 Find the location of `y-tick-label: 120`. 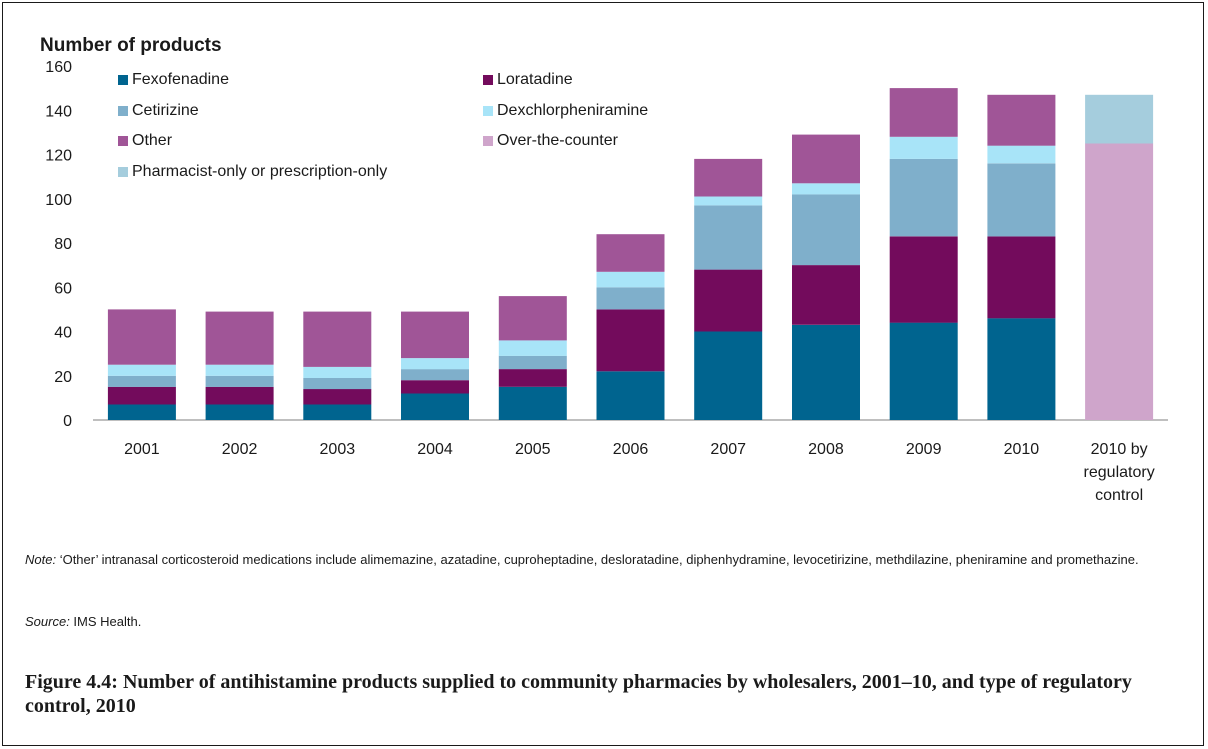

y-tick-label: 120 is located at coordinates (58, 156).